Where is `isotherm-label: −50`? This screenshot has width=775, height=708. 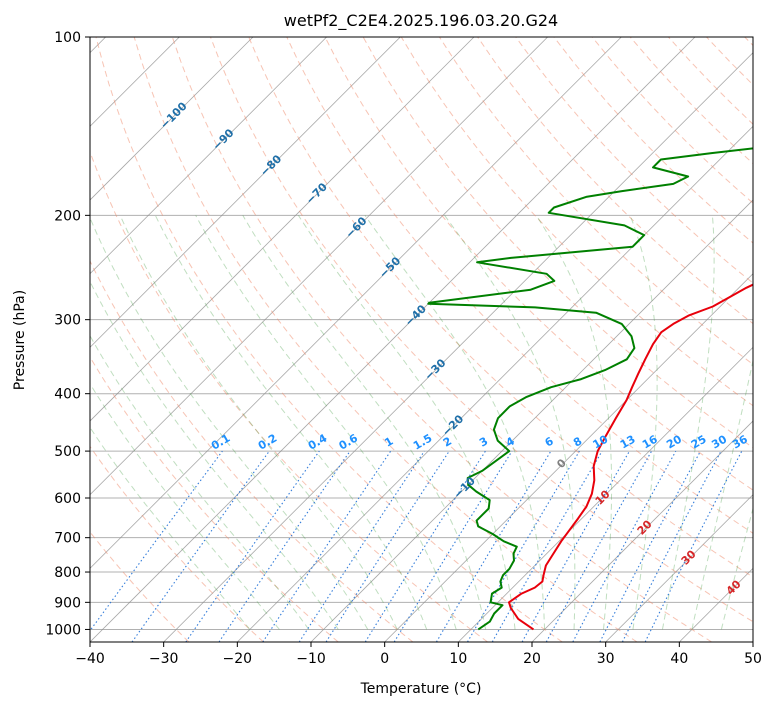
isotherm-label: −50 is located at coordinates (390, 267).